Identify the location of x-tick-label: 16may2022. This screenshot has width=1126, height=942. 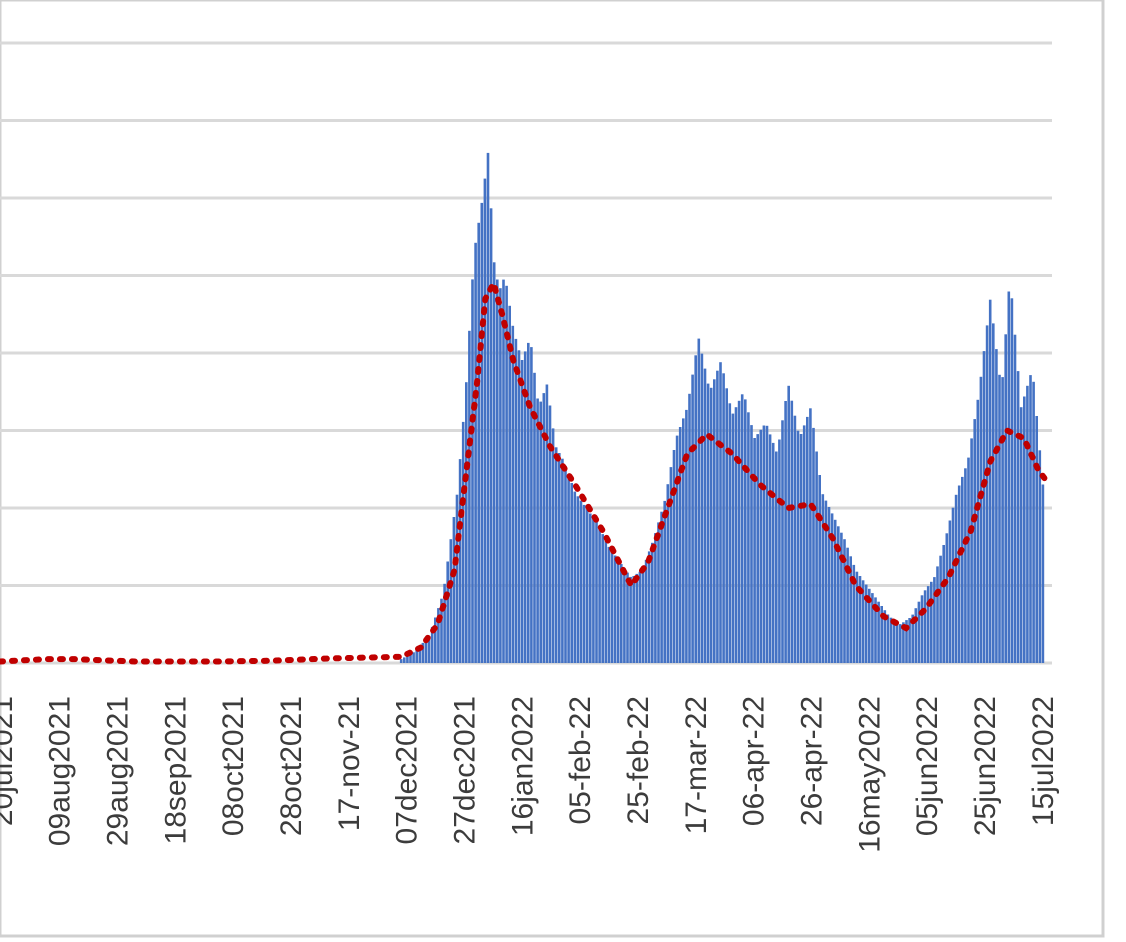
(869, 774).